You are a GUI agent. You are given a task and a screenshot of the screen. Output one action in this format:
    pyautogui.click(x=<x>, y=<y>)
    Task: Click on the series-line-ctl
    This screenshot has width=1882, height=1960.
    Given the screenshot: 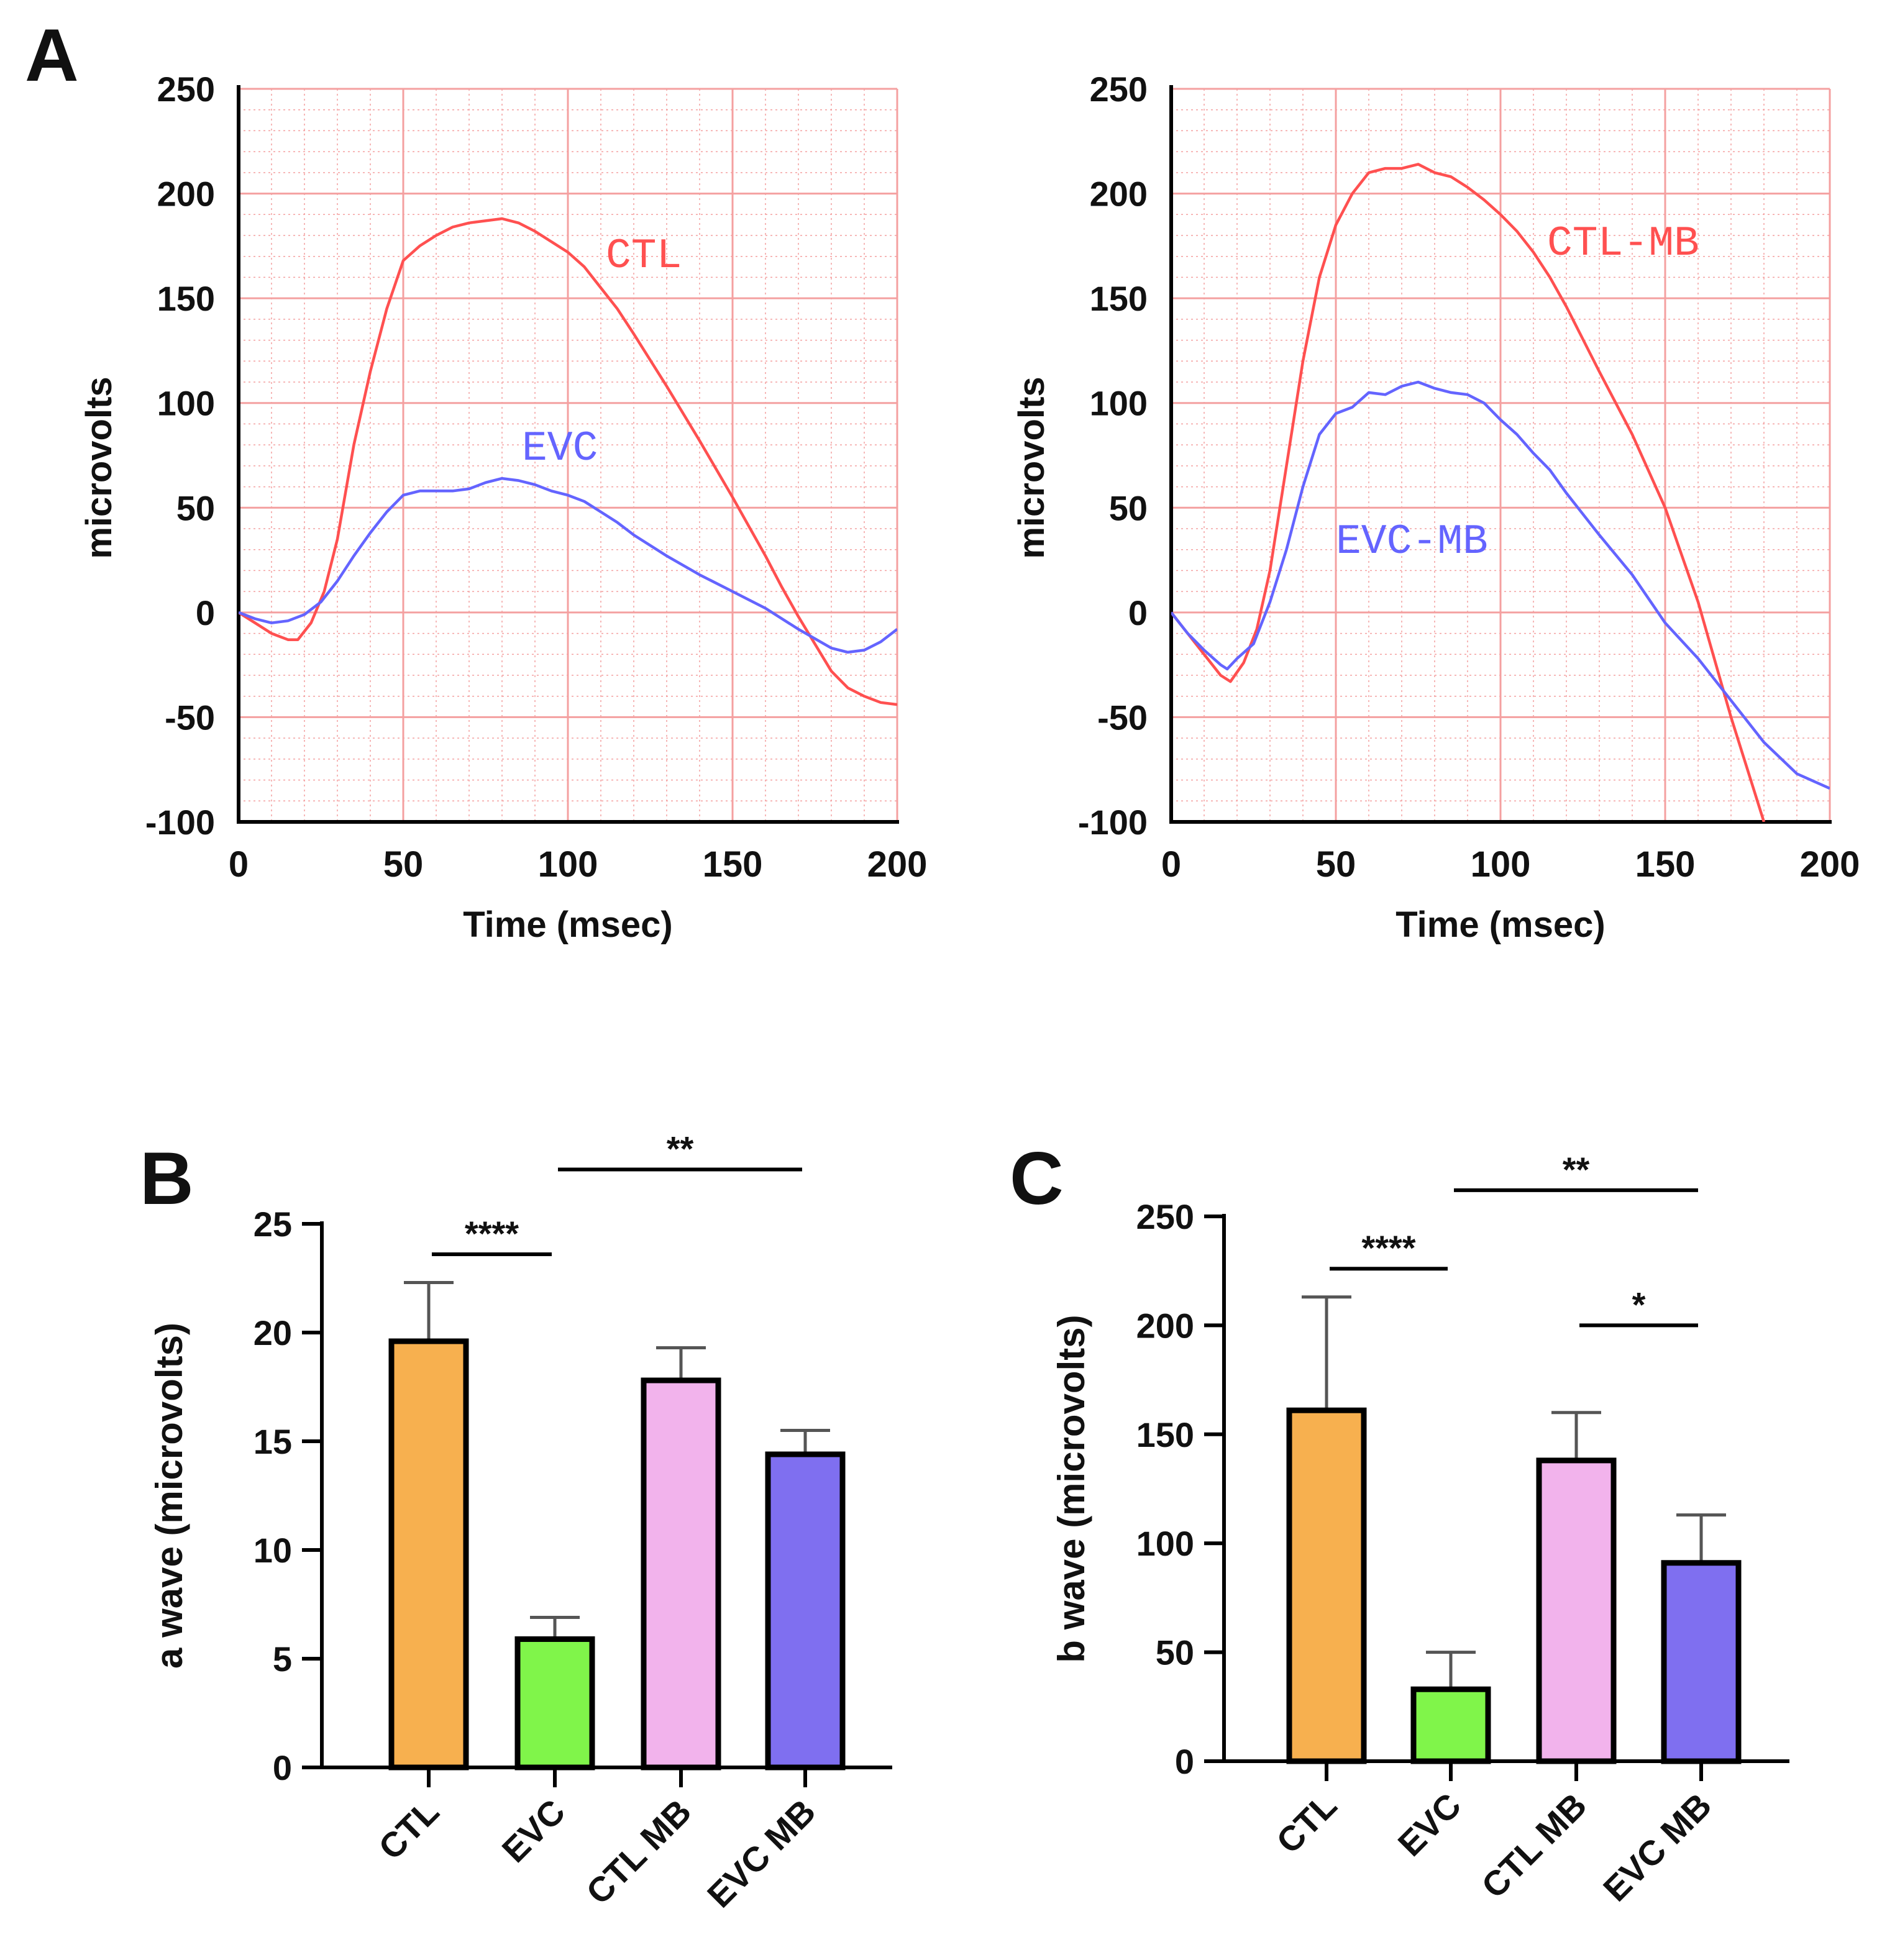 What is the action you would take?
    pyautogui.click(x=568, y=461)
    